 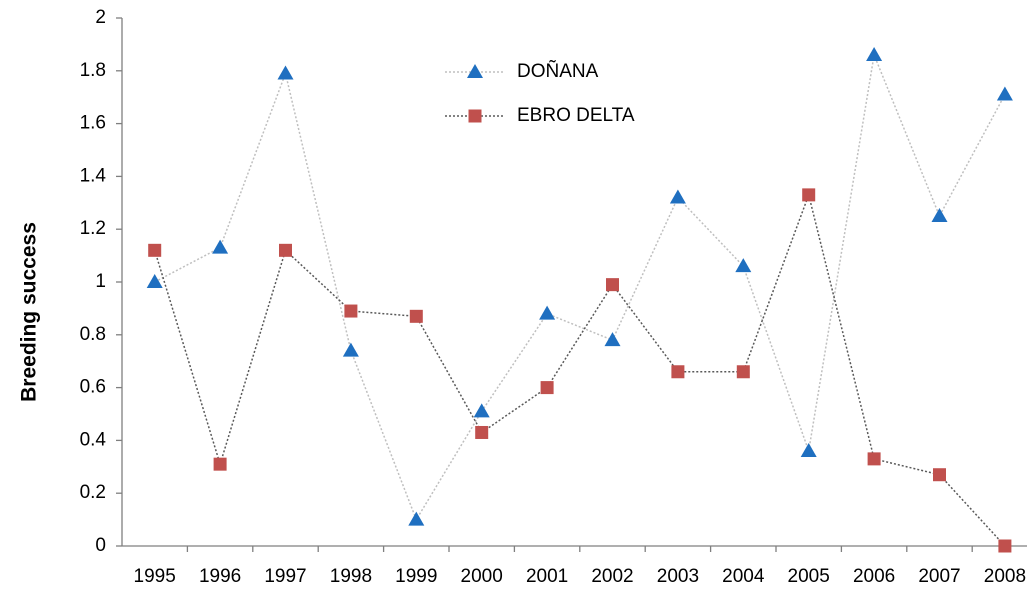 I want to click on x-tick-label: 2005, so click(x=809, y=576).